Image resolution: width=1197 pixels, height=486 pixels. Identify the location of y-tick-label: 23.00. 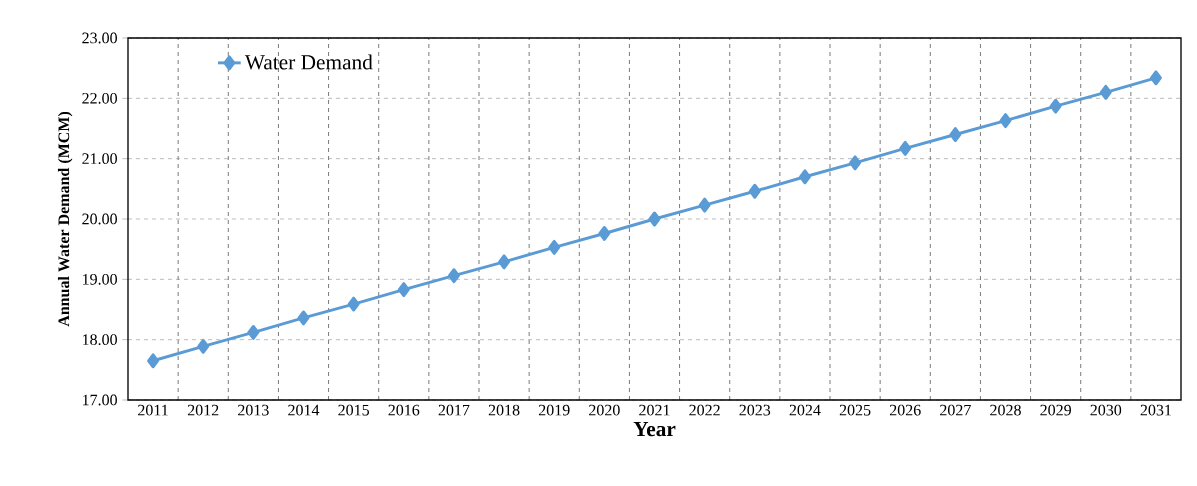
(99, 38).